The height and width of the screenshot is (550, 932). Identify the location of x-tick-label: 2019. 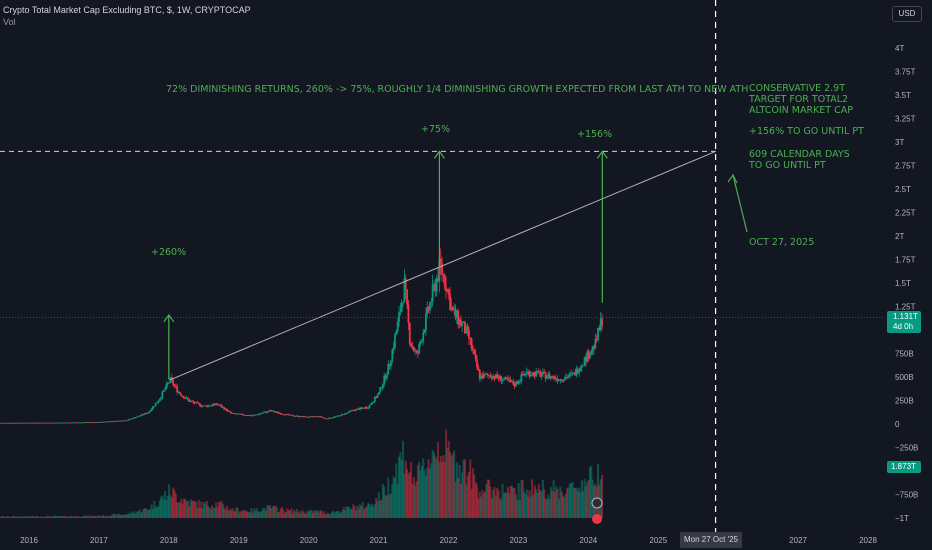
(239, 540).